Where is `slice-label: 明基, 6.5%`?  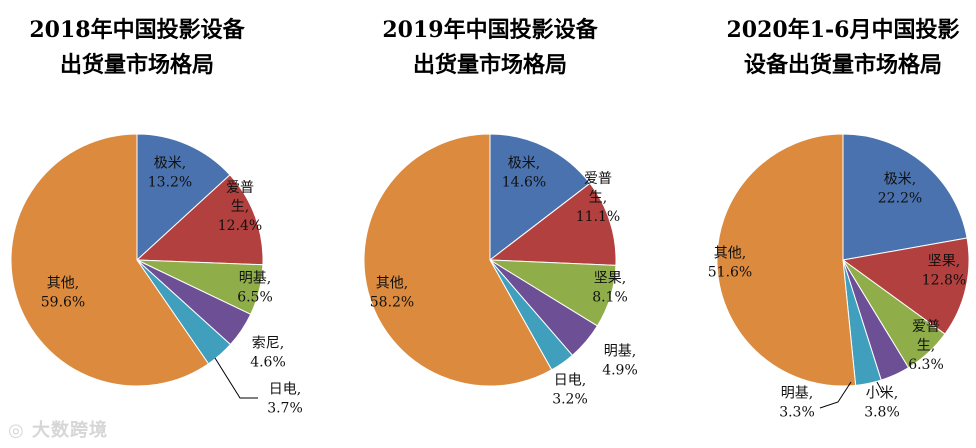
slice-label: 明基, 6.5% is located at coordinates (255, 288).